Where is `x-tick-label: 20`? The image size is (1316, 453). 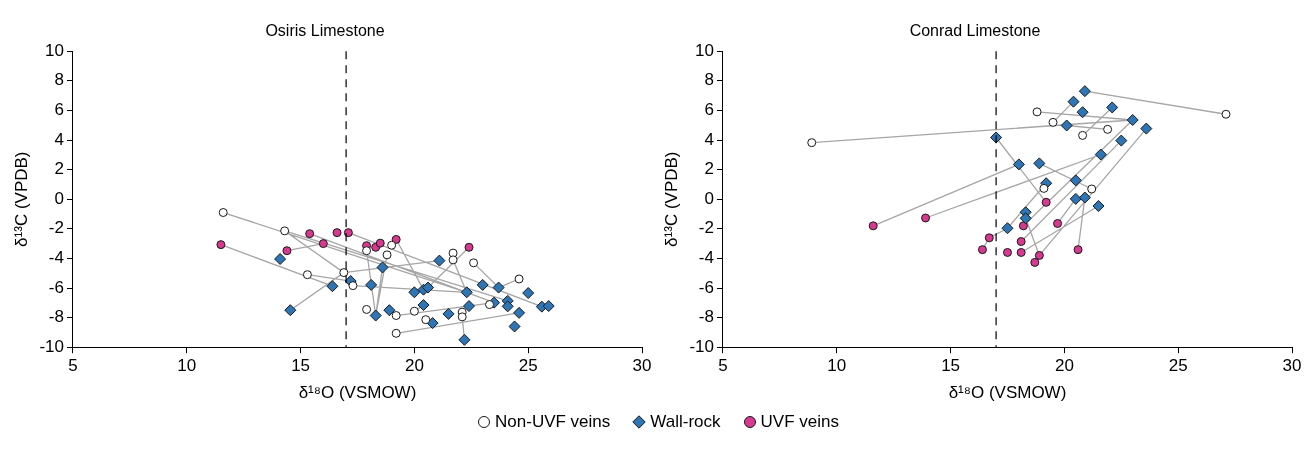
x-tick-label: 20 is located at coordinates (1064, 366).